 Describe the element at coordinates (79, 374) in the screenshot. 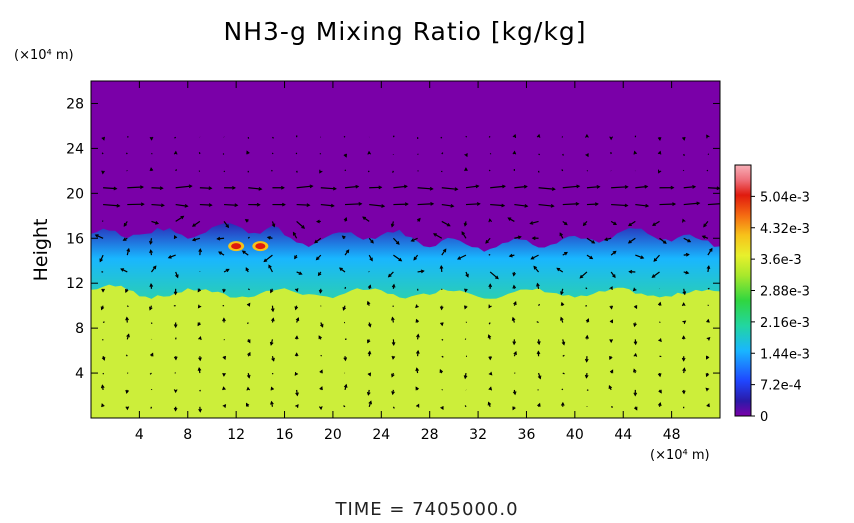

I see `y-tick-label: 4` at that location.